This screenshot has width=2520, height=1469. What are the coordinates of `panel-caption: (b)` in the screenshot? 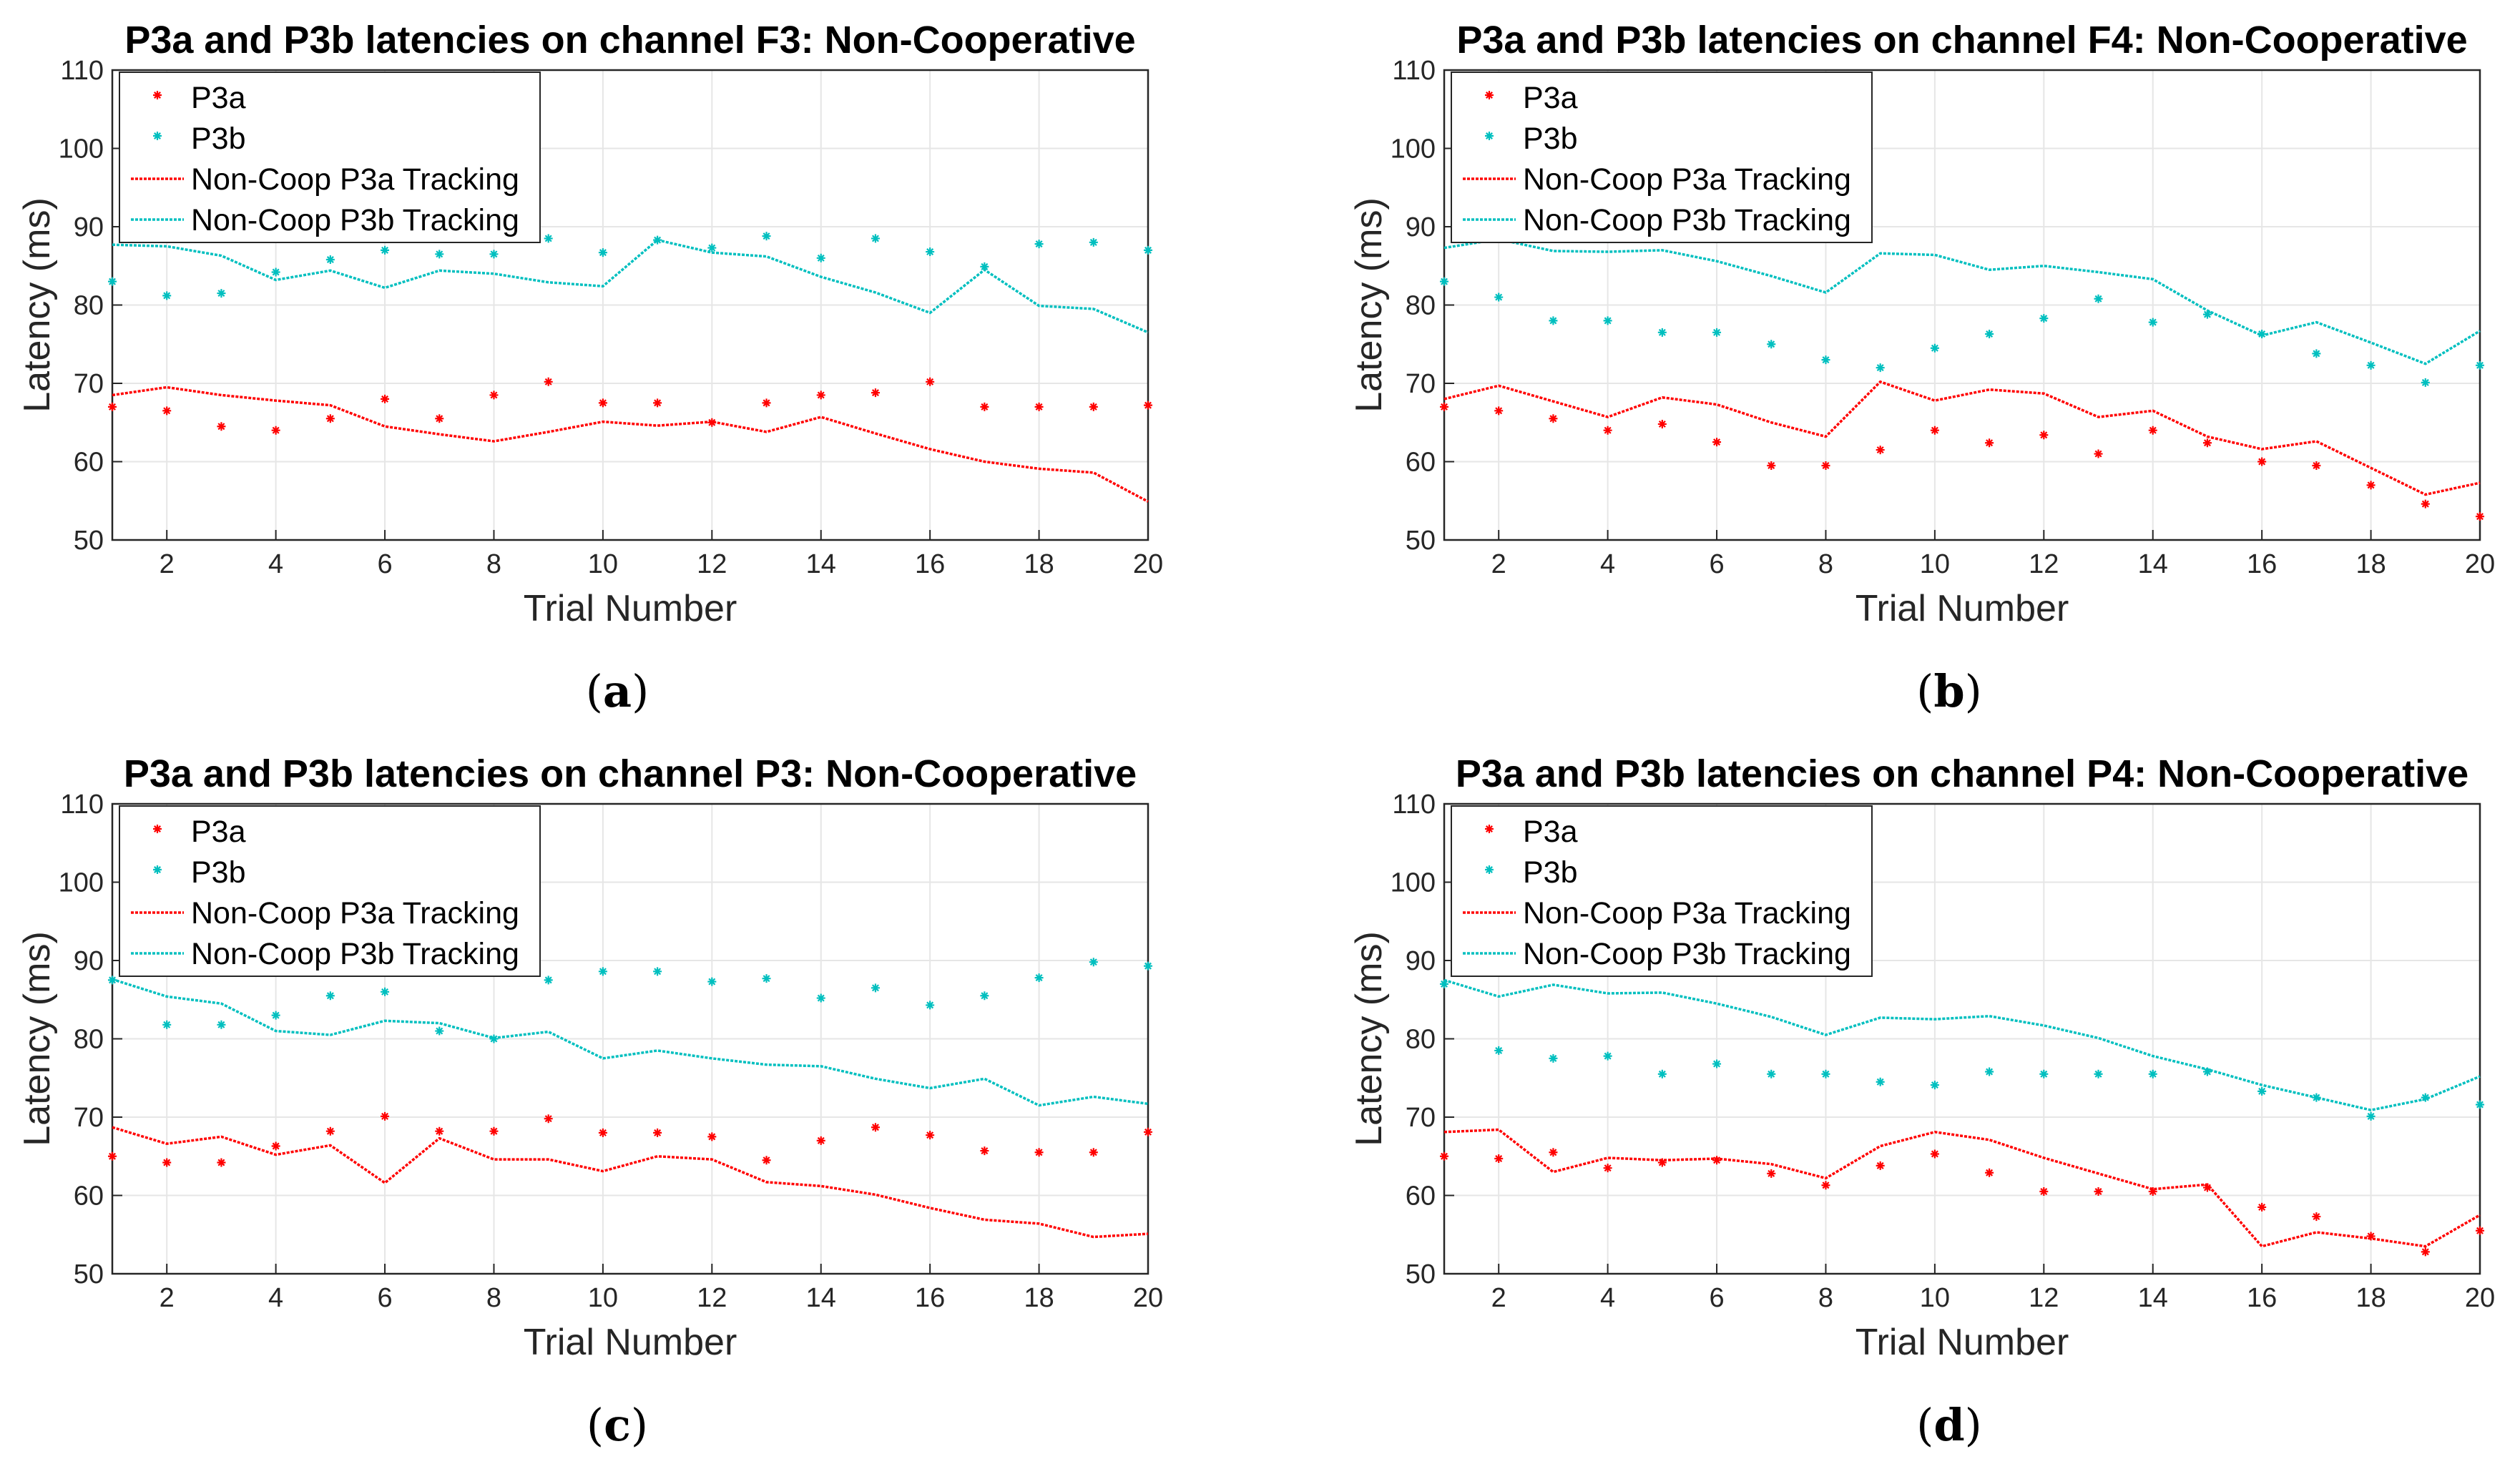 It's located at (1949, 691).